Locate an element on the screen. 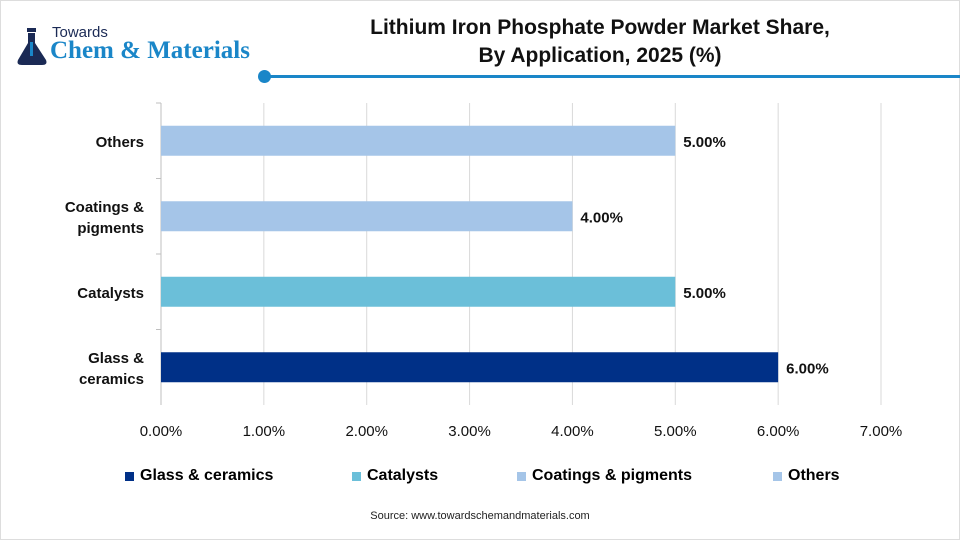 This screenshot has width=960, height=540. x-tick-label: 2.00% is located at coordinates (366, 431).